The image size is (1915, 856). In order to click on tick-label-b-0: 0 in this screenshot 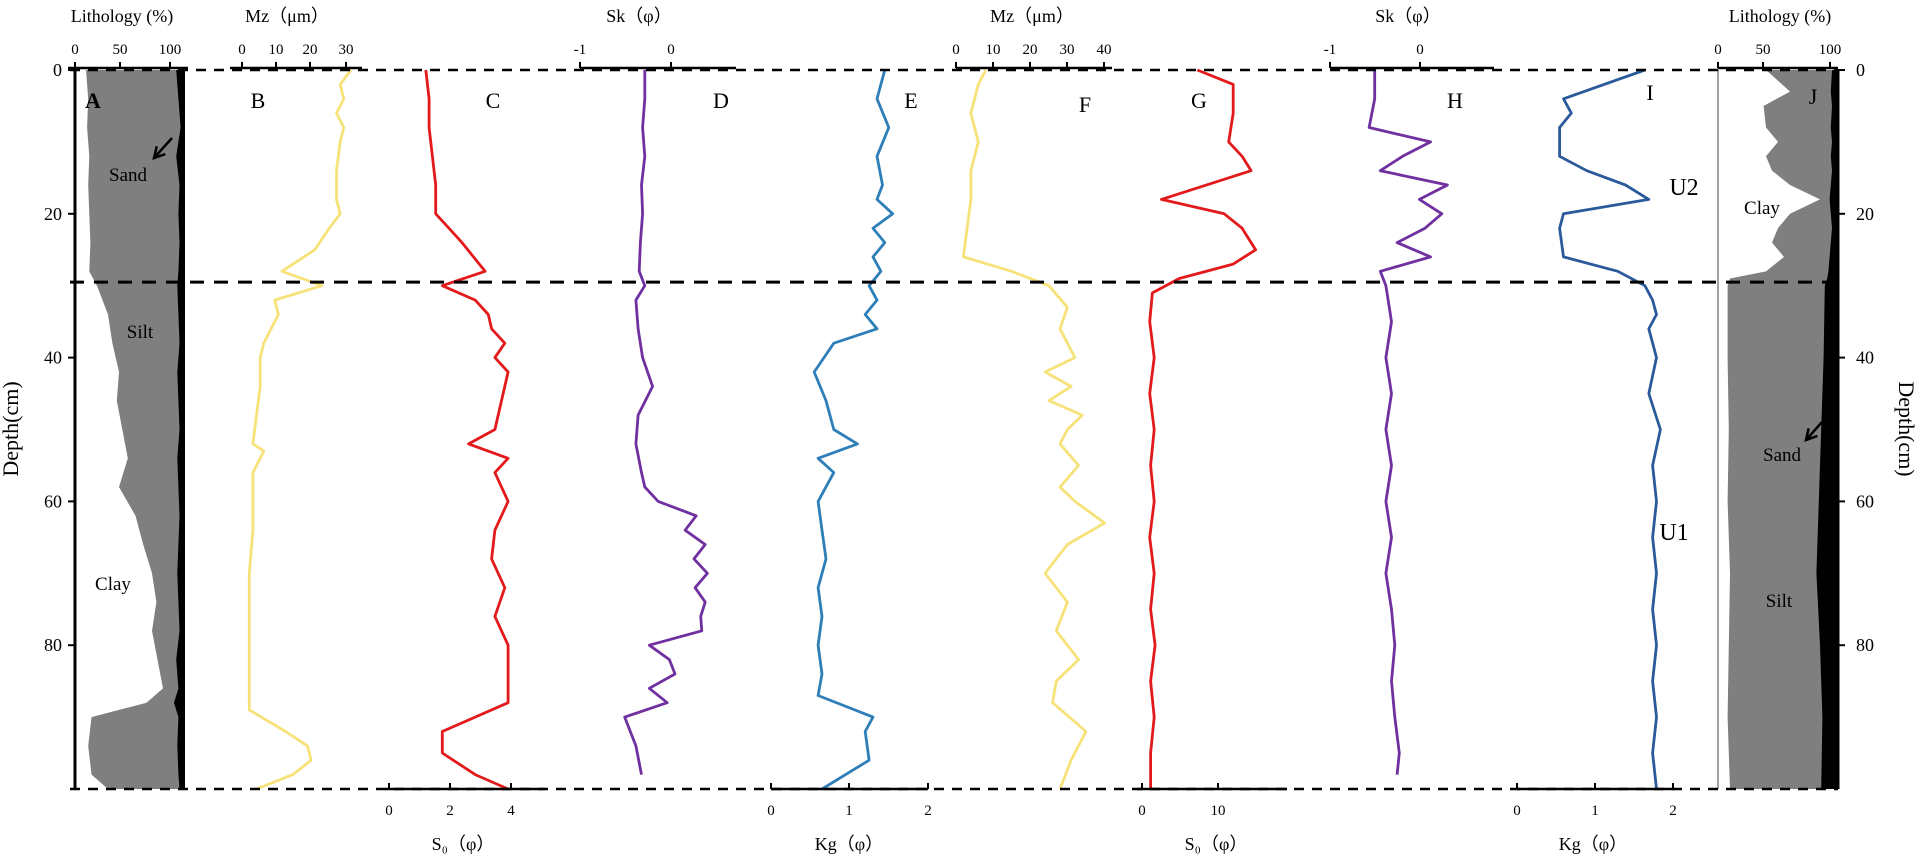, I will do `click(242, 50)`.